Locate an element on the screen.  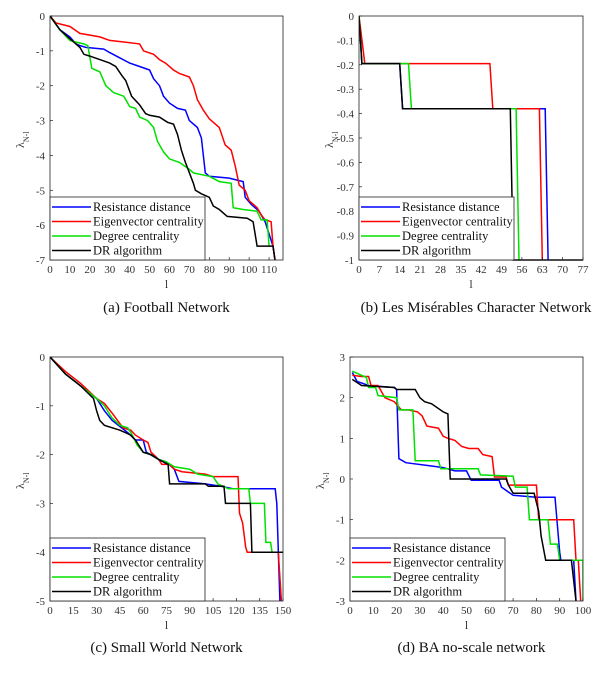
subplot-caption: (c) Small World Network is located at coordinates (166, 648).